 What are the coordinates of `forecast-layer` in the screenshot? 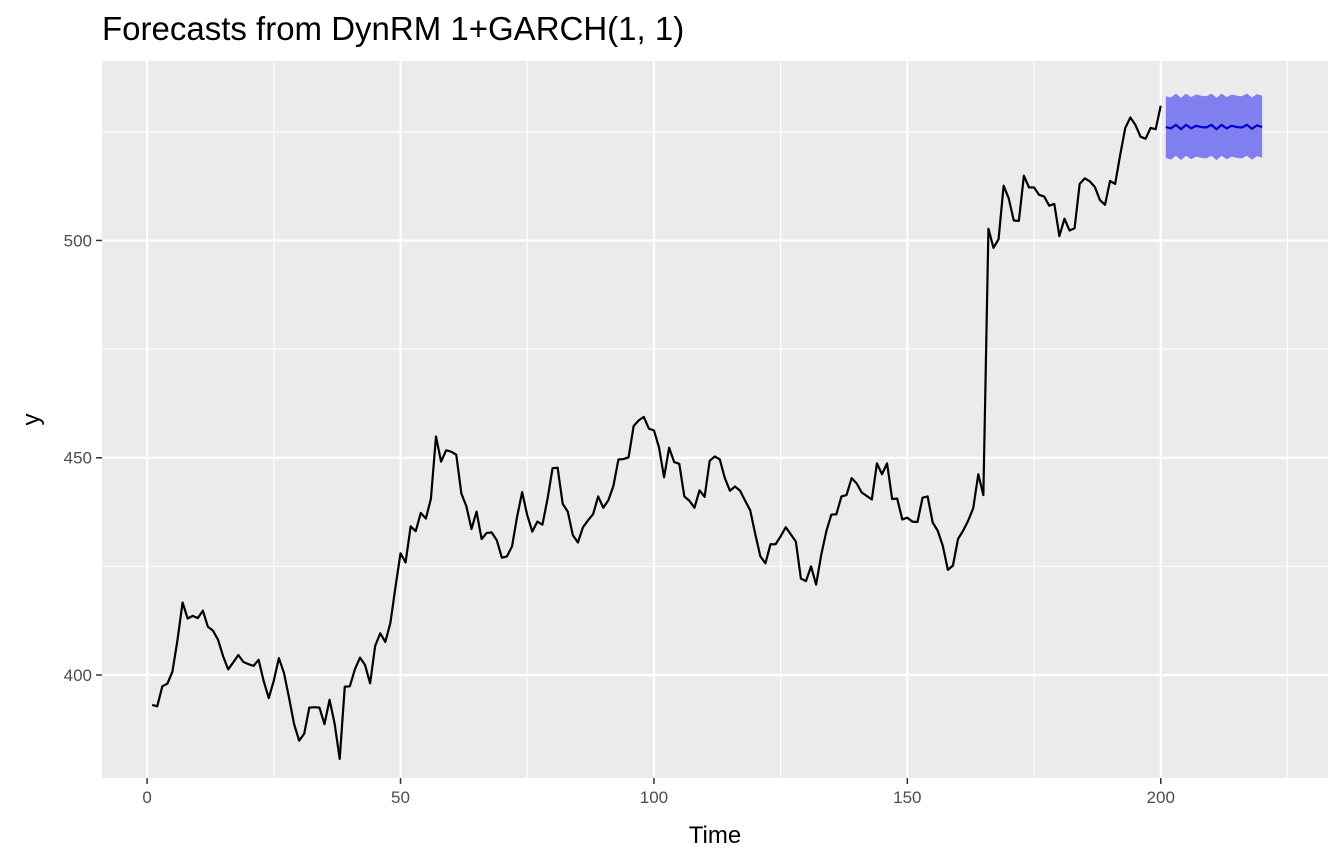 It's located at (1214, 127).